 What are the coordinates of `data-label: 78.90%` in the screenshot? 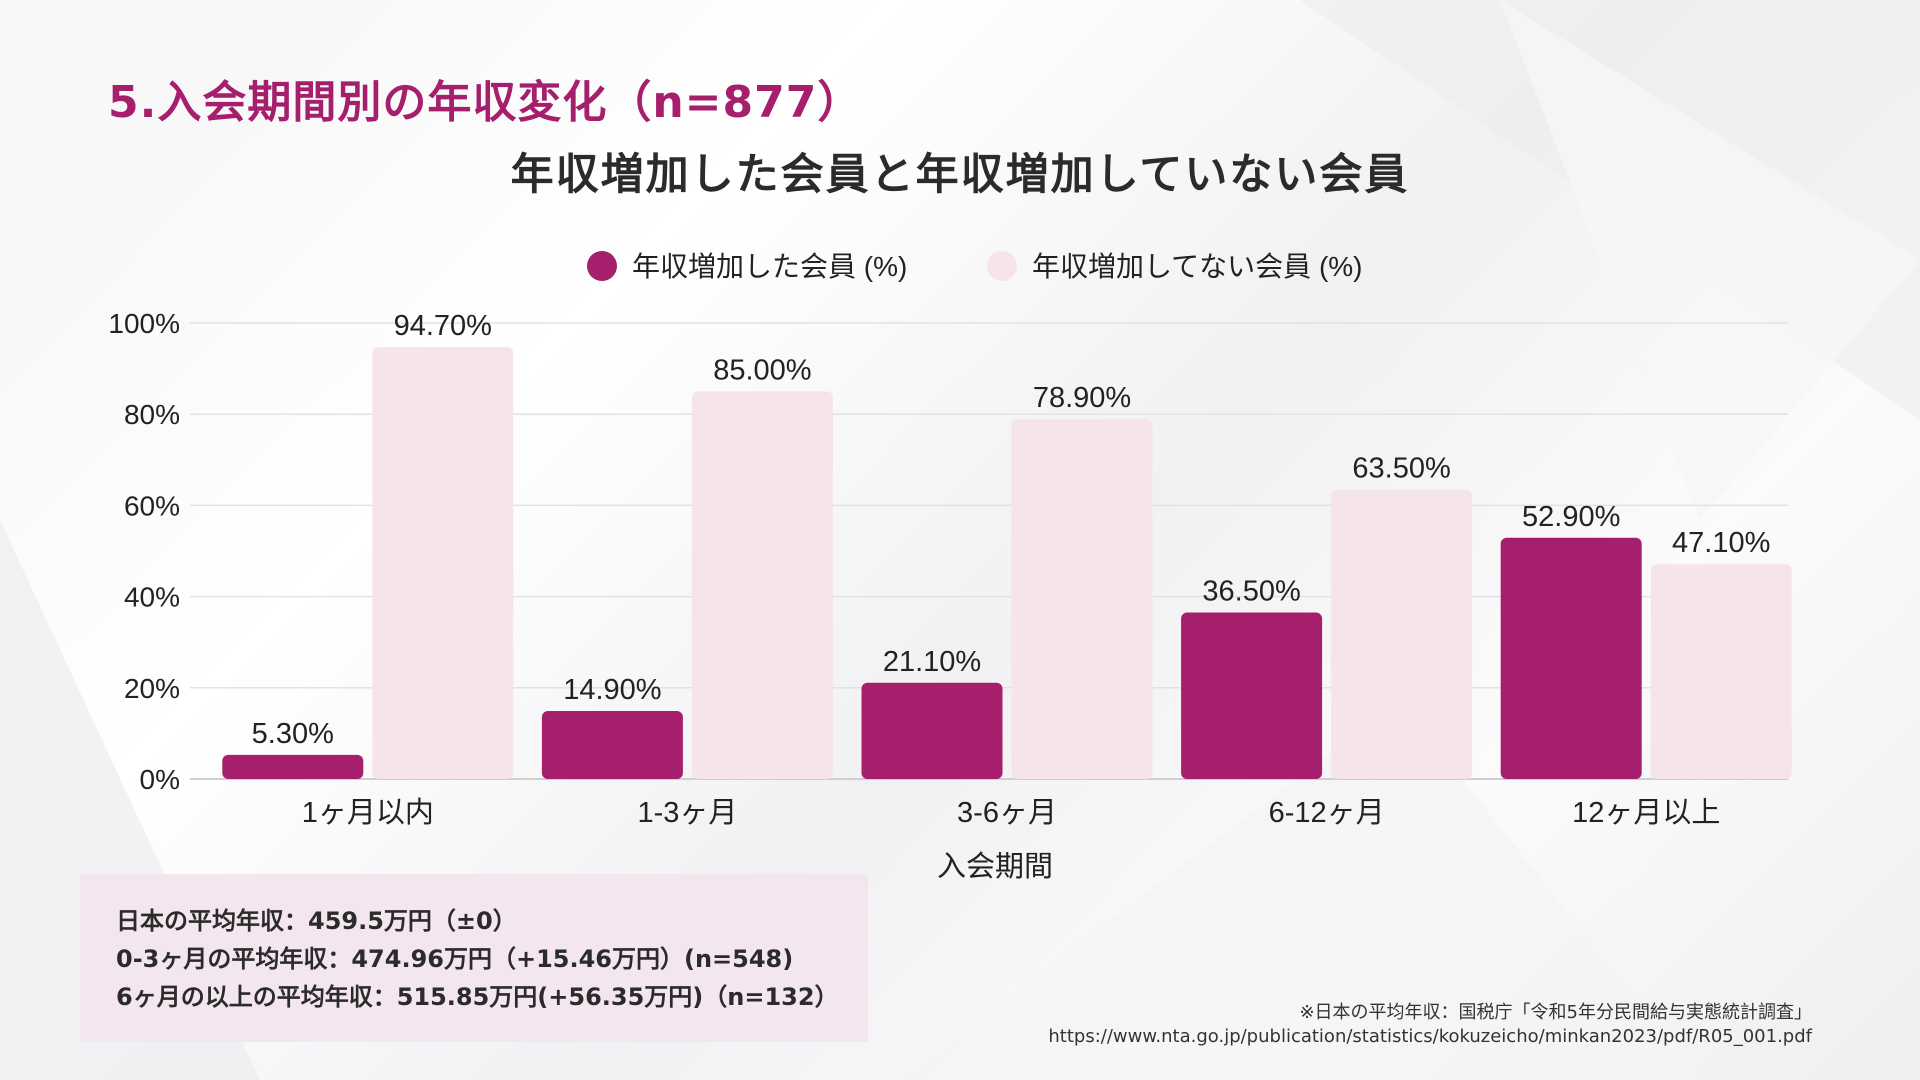 It's located at (1082, 398).